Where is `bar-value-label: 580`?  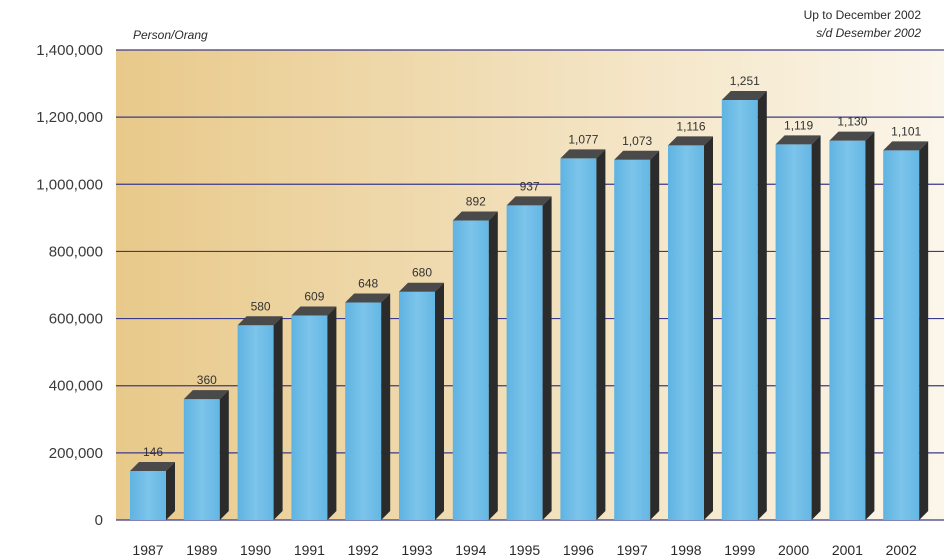
bar-value-label: 580 is located at coordinates (261, 306).